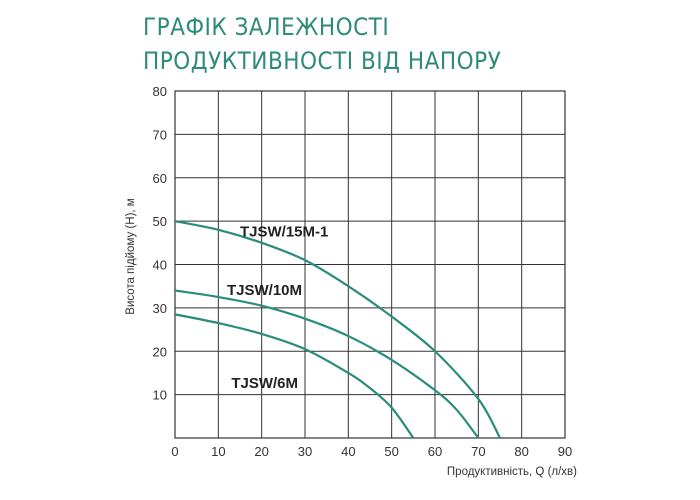  I want to click on y-tick-label: 40, so click(160, 265).